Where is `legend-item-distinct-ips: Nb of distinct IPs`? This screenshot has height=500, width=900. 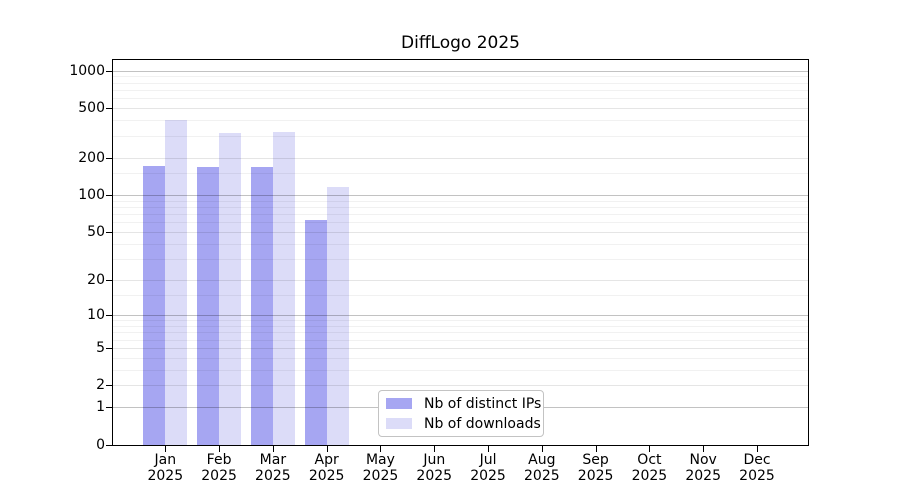
legend-item-distinct-ips: Nb of distinct IPs is located at coordinates (464, 404).